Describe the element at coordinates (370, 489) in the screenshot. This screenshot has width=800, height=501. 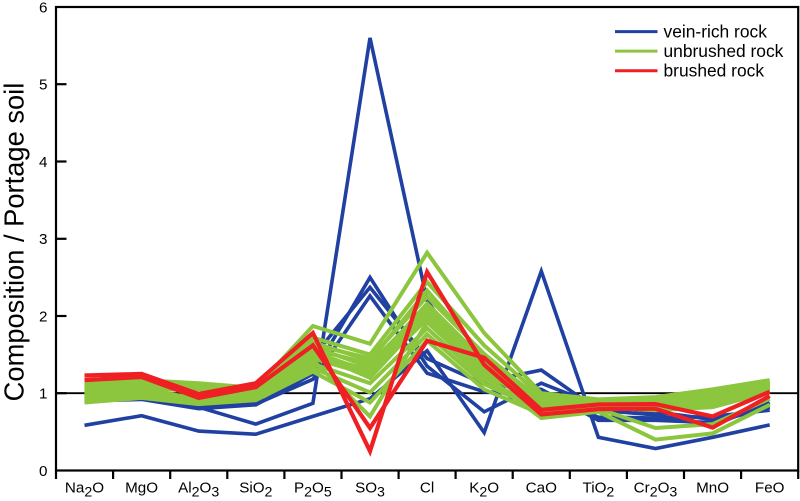
I see `svg-text: SO3​` at that location.